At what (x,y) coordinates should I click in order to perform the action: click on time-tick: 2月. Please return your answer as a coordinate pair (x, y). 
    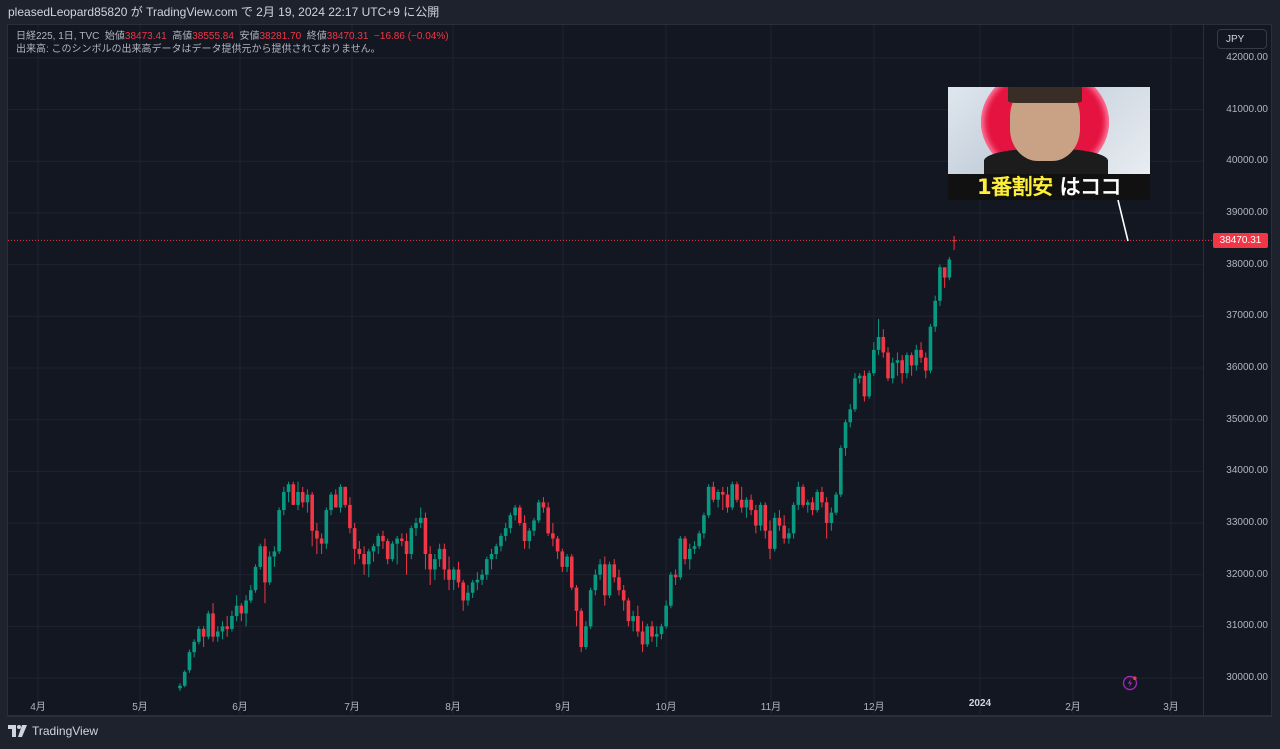
    Looking at the image, I should click on (1073, 707).